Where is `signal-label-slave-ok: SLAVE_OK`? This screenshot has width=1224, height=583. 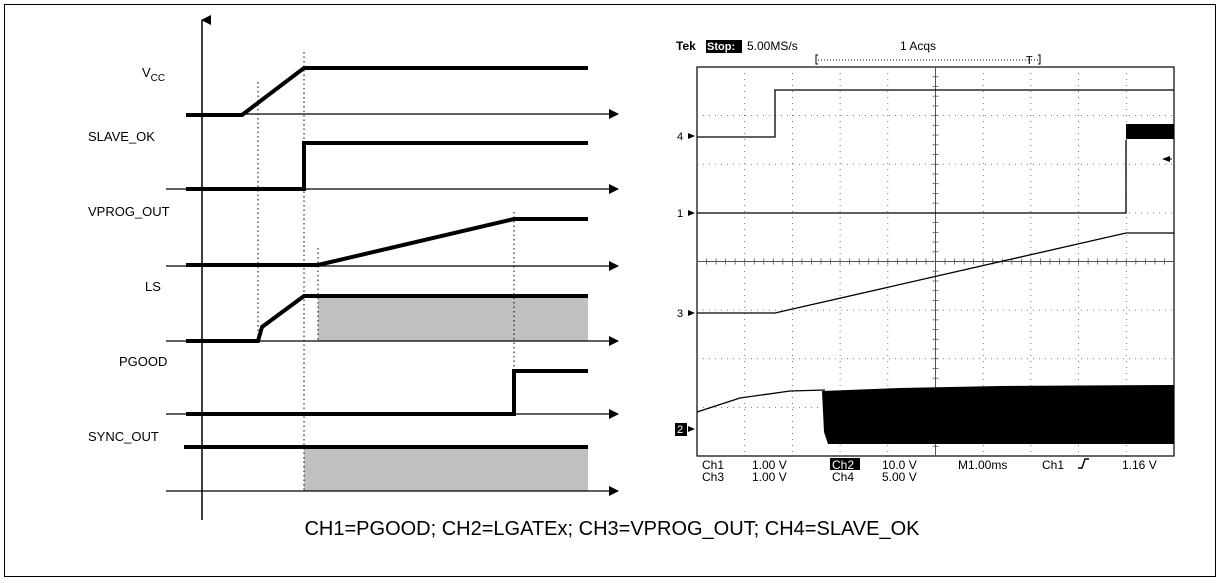
signal-label-slave-ok: SLAVE_OK is located at coordinates (121, 136).